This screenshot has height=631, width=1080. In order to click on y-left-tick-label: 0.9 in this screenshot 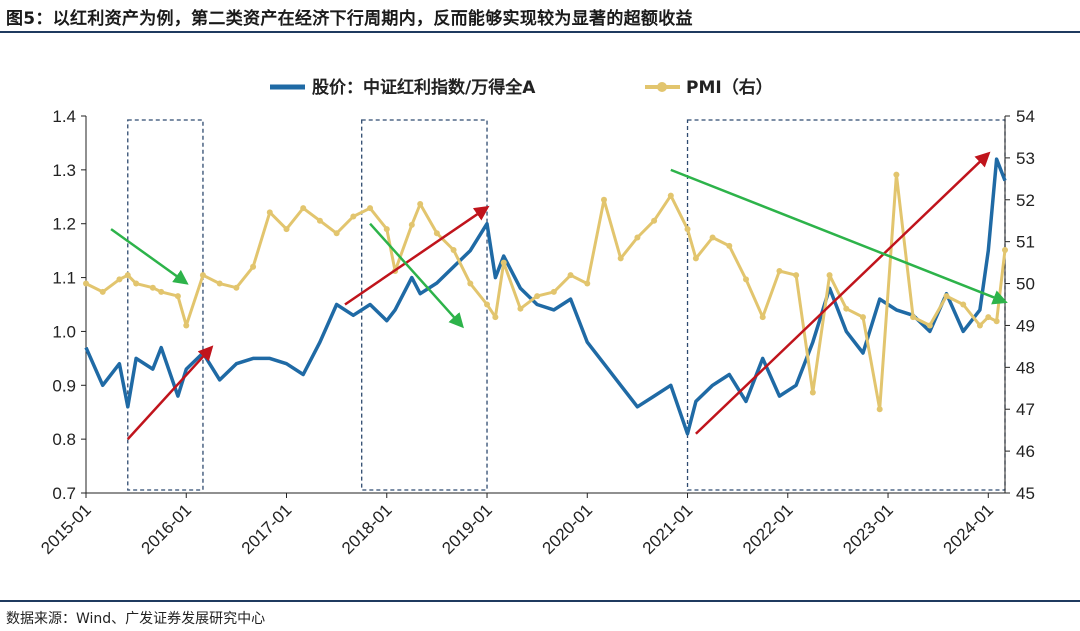, I will do `click(64, 385)`.